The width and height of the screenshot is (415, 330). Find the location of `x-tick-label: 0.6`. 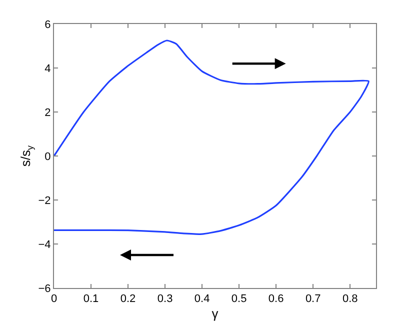

x-tick-label: 0.6 is located at coordinates (276, 299).